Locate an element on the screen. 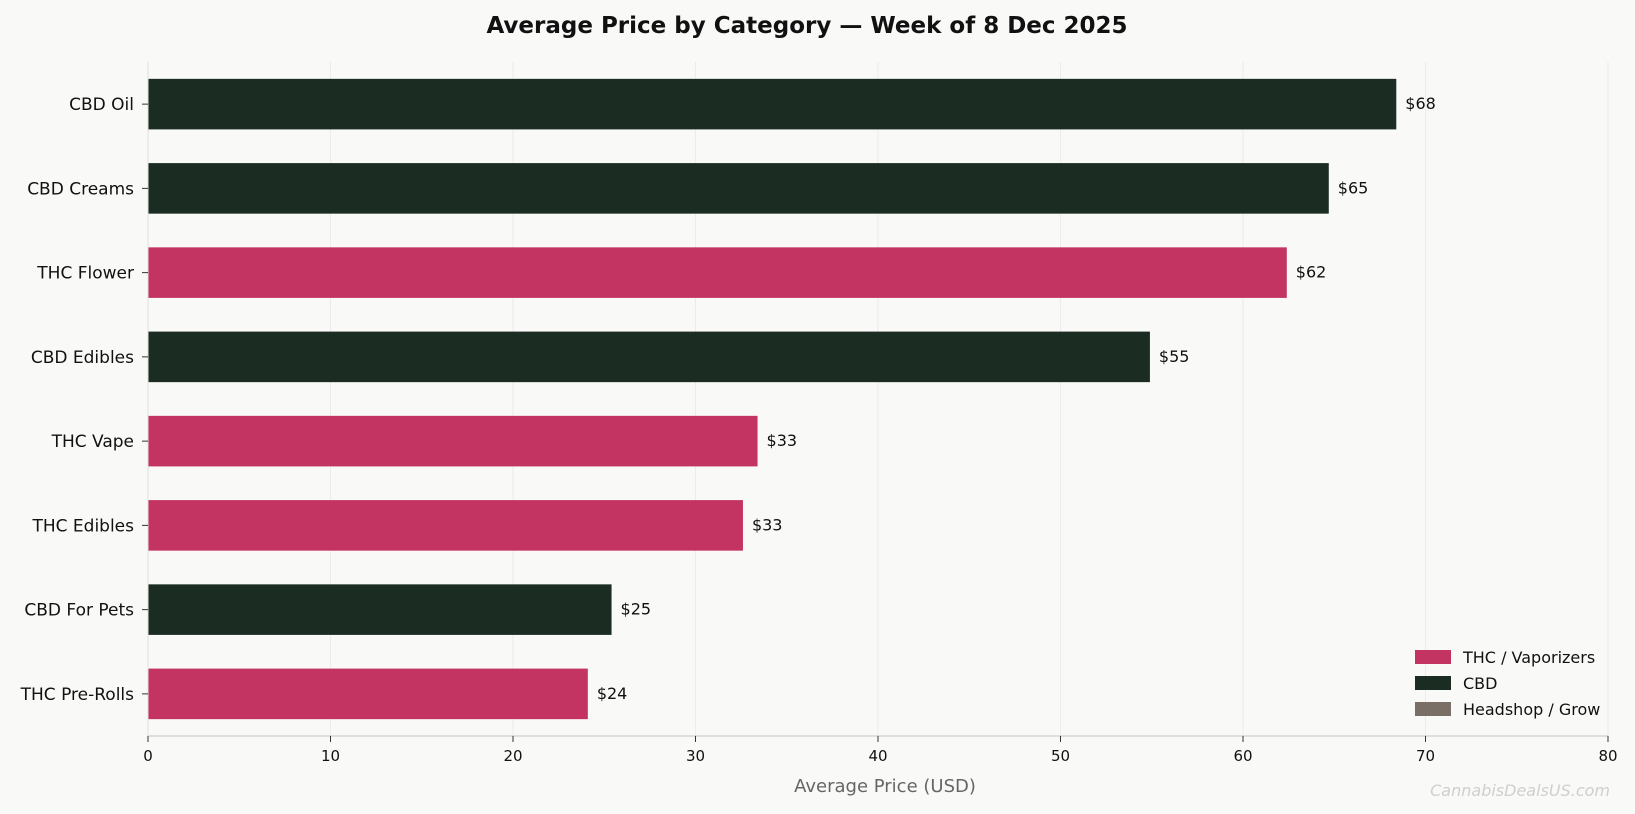 This screenshot has height=814, width=1635. y-category-label: CBD Creams is located at coordinates (80, 189).